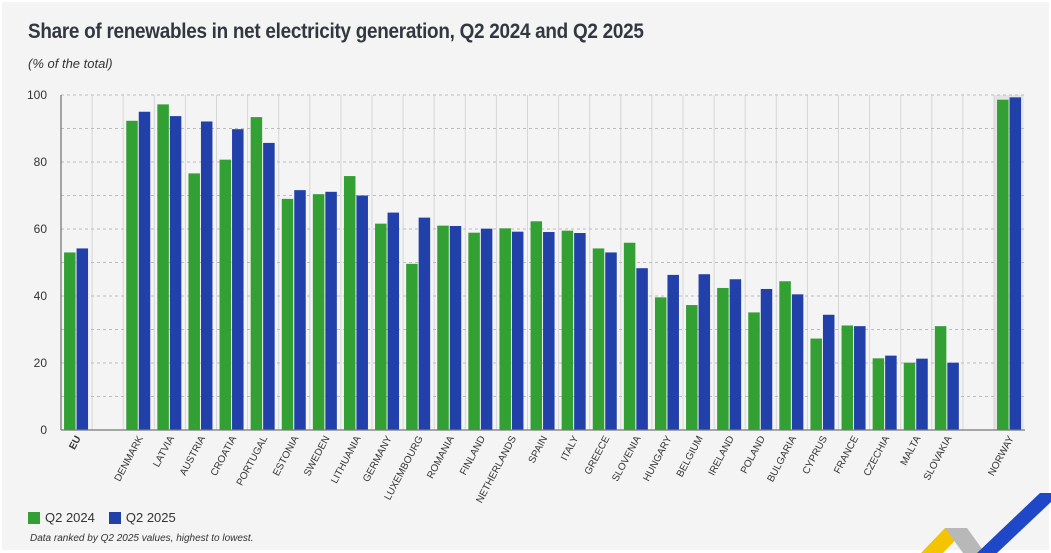 Image resolution: width=1051 pixels, height=553 pixels. I want to click on legend-swatch-q2-2024, so click(34, 517).